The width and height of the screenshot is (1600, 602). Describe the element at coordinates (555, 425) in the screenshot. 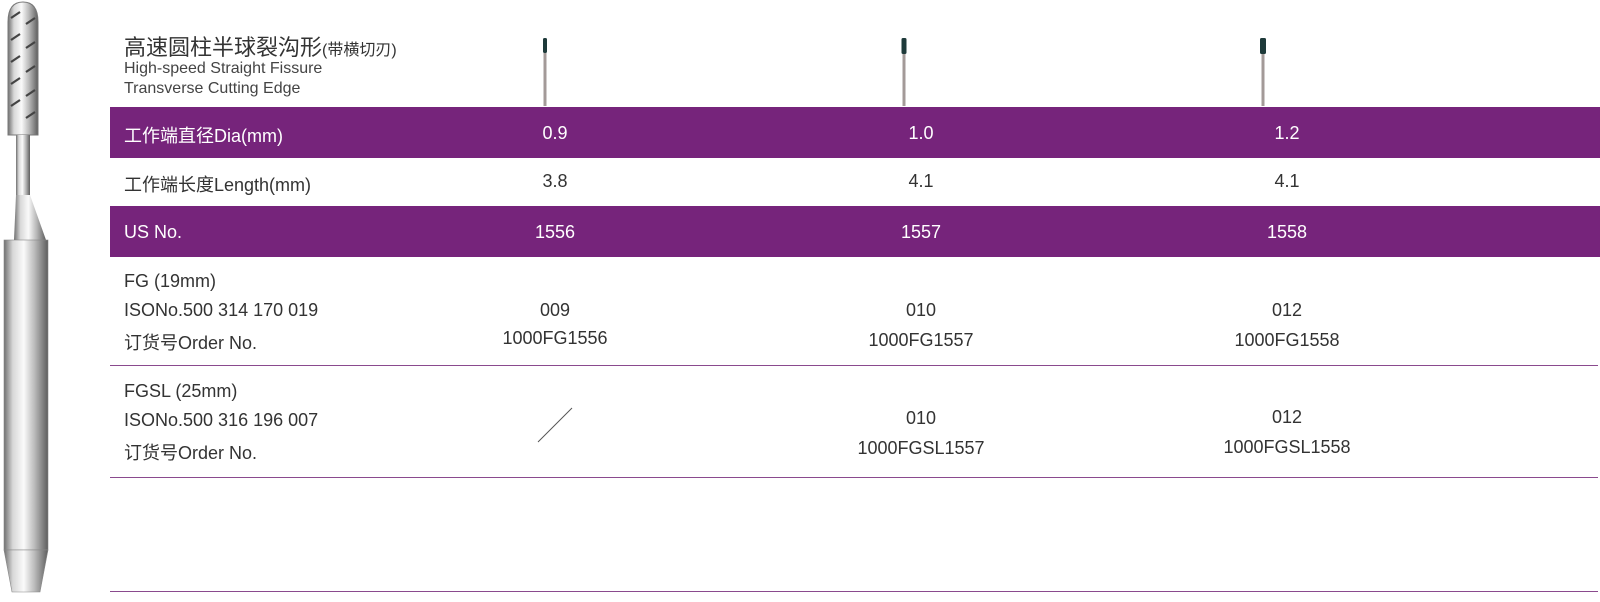

I see `not-available-slash-icon` at that location.